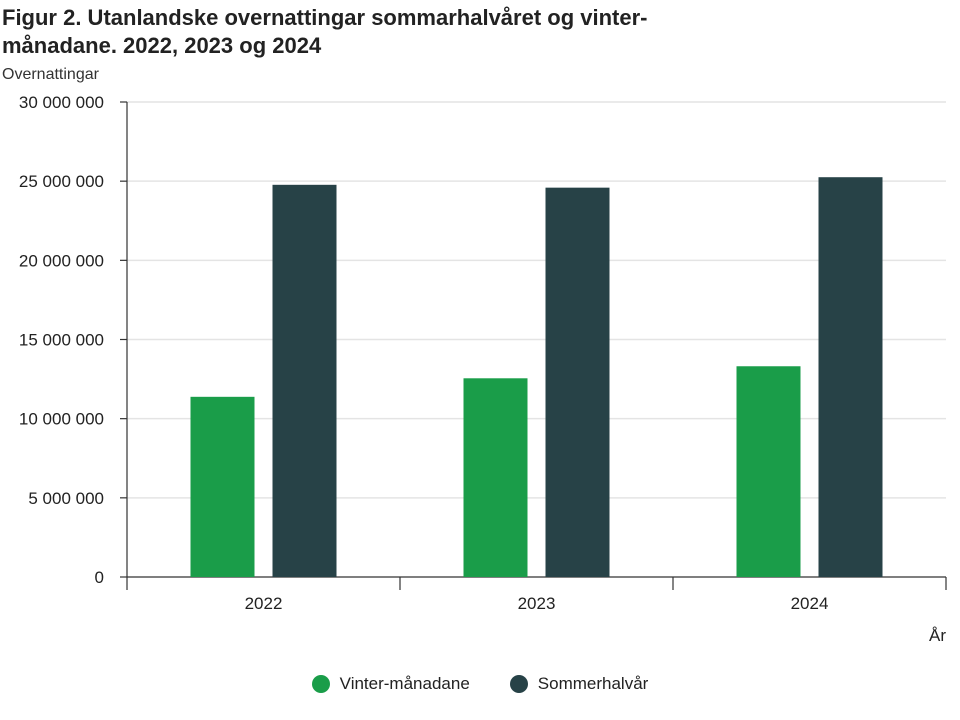 The width and height of the screenshot is (960, 720). What do you see at coordinates (577, 382) in the screenshot?
I see `bar-sommer-2023` at bounding box center [577, 382].